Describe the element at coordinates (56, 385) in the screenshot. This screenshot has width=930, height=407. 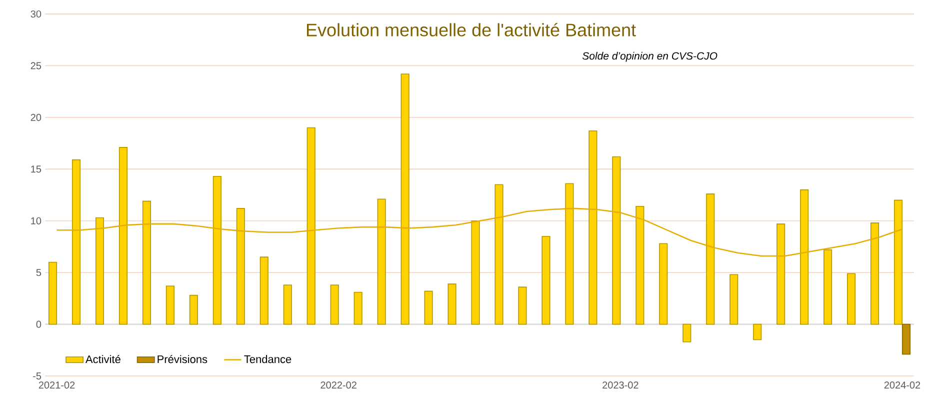
I see `x-tick-label: 2021-02` at that location.